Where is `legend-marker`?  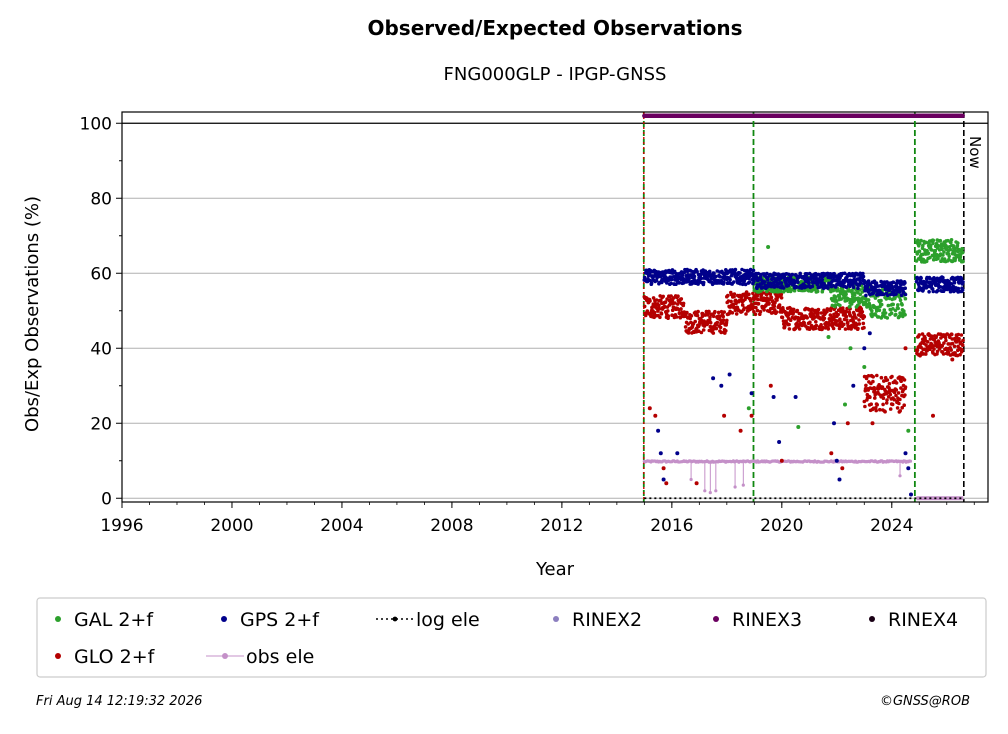
legend-marker is located at coordinates (716, 619).